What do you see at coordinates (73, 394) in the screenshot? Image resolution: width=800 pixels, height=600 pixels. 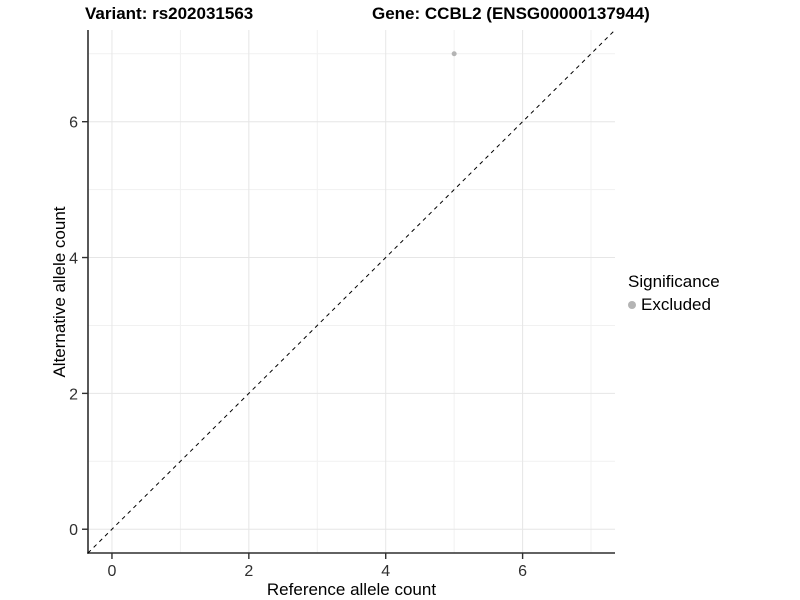 I see `y-tick-label: 2` at bounding box center [73, 394].